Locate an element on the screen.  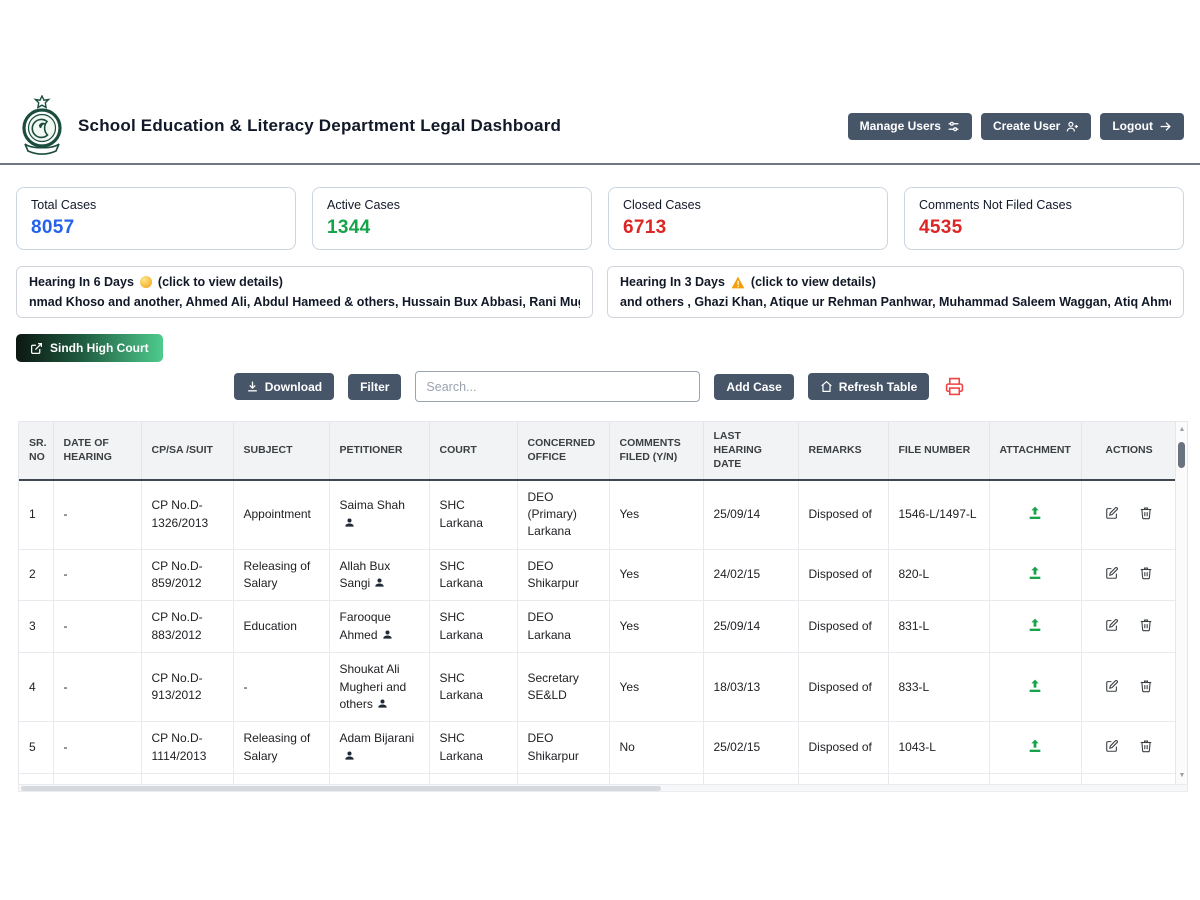
cell-last-hearing-date: 16/10/25 is located at coordinates (751, 778).